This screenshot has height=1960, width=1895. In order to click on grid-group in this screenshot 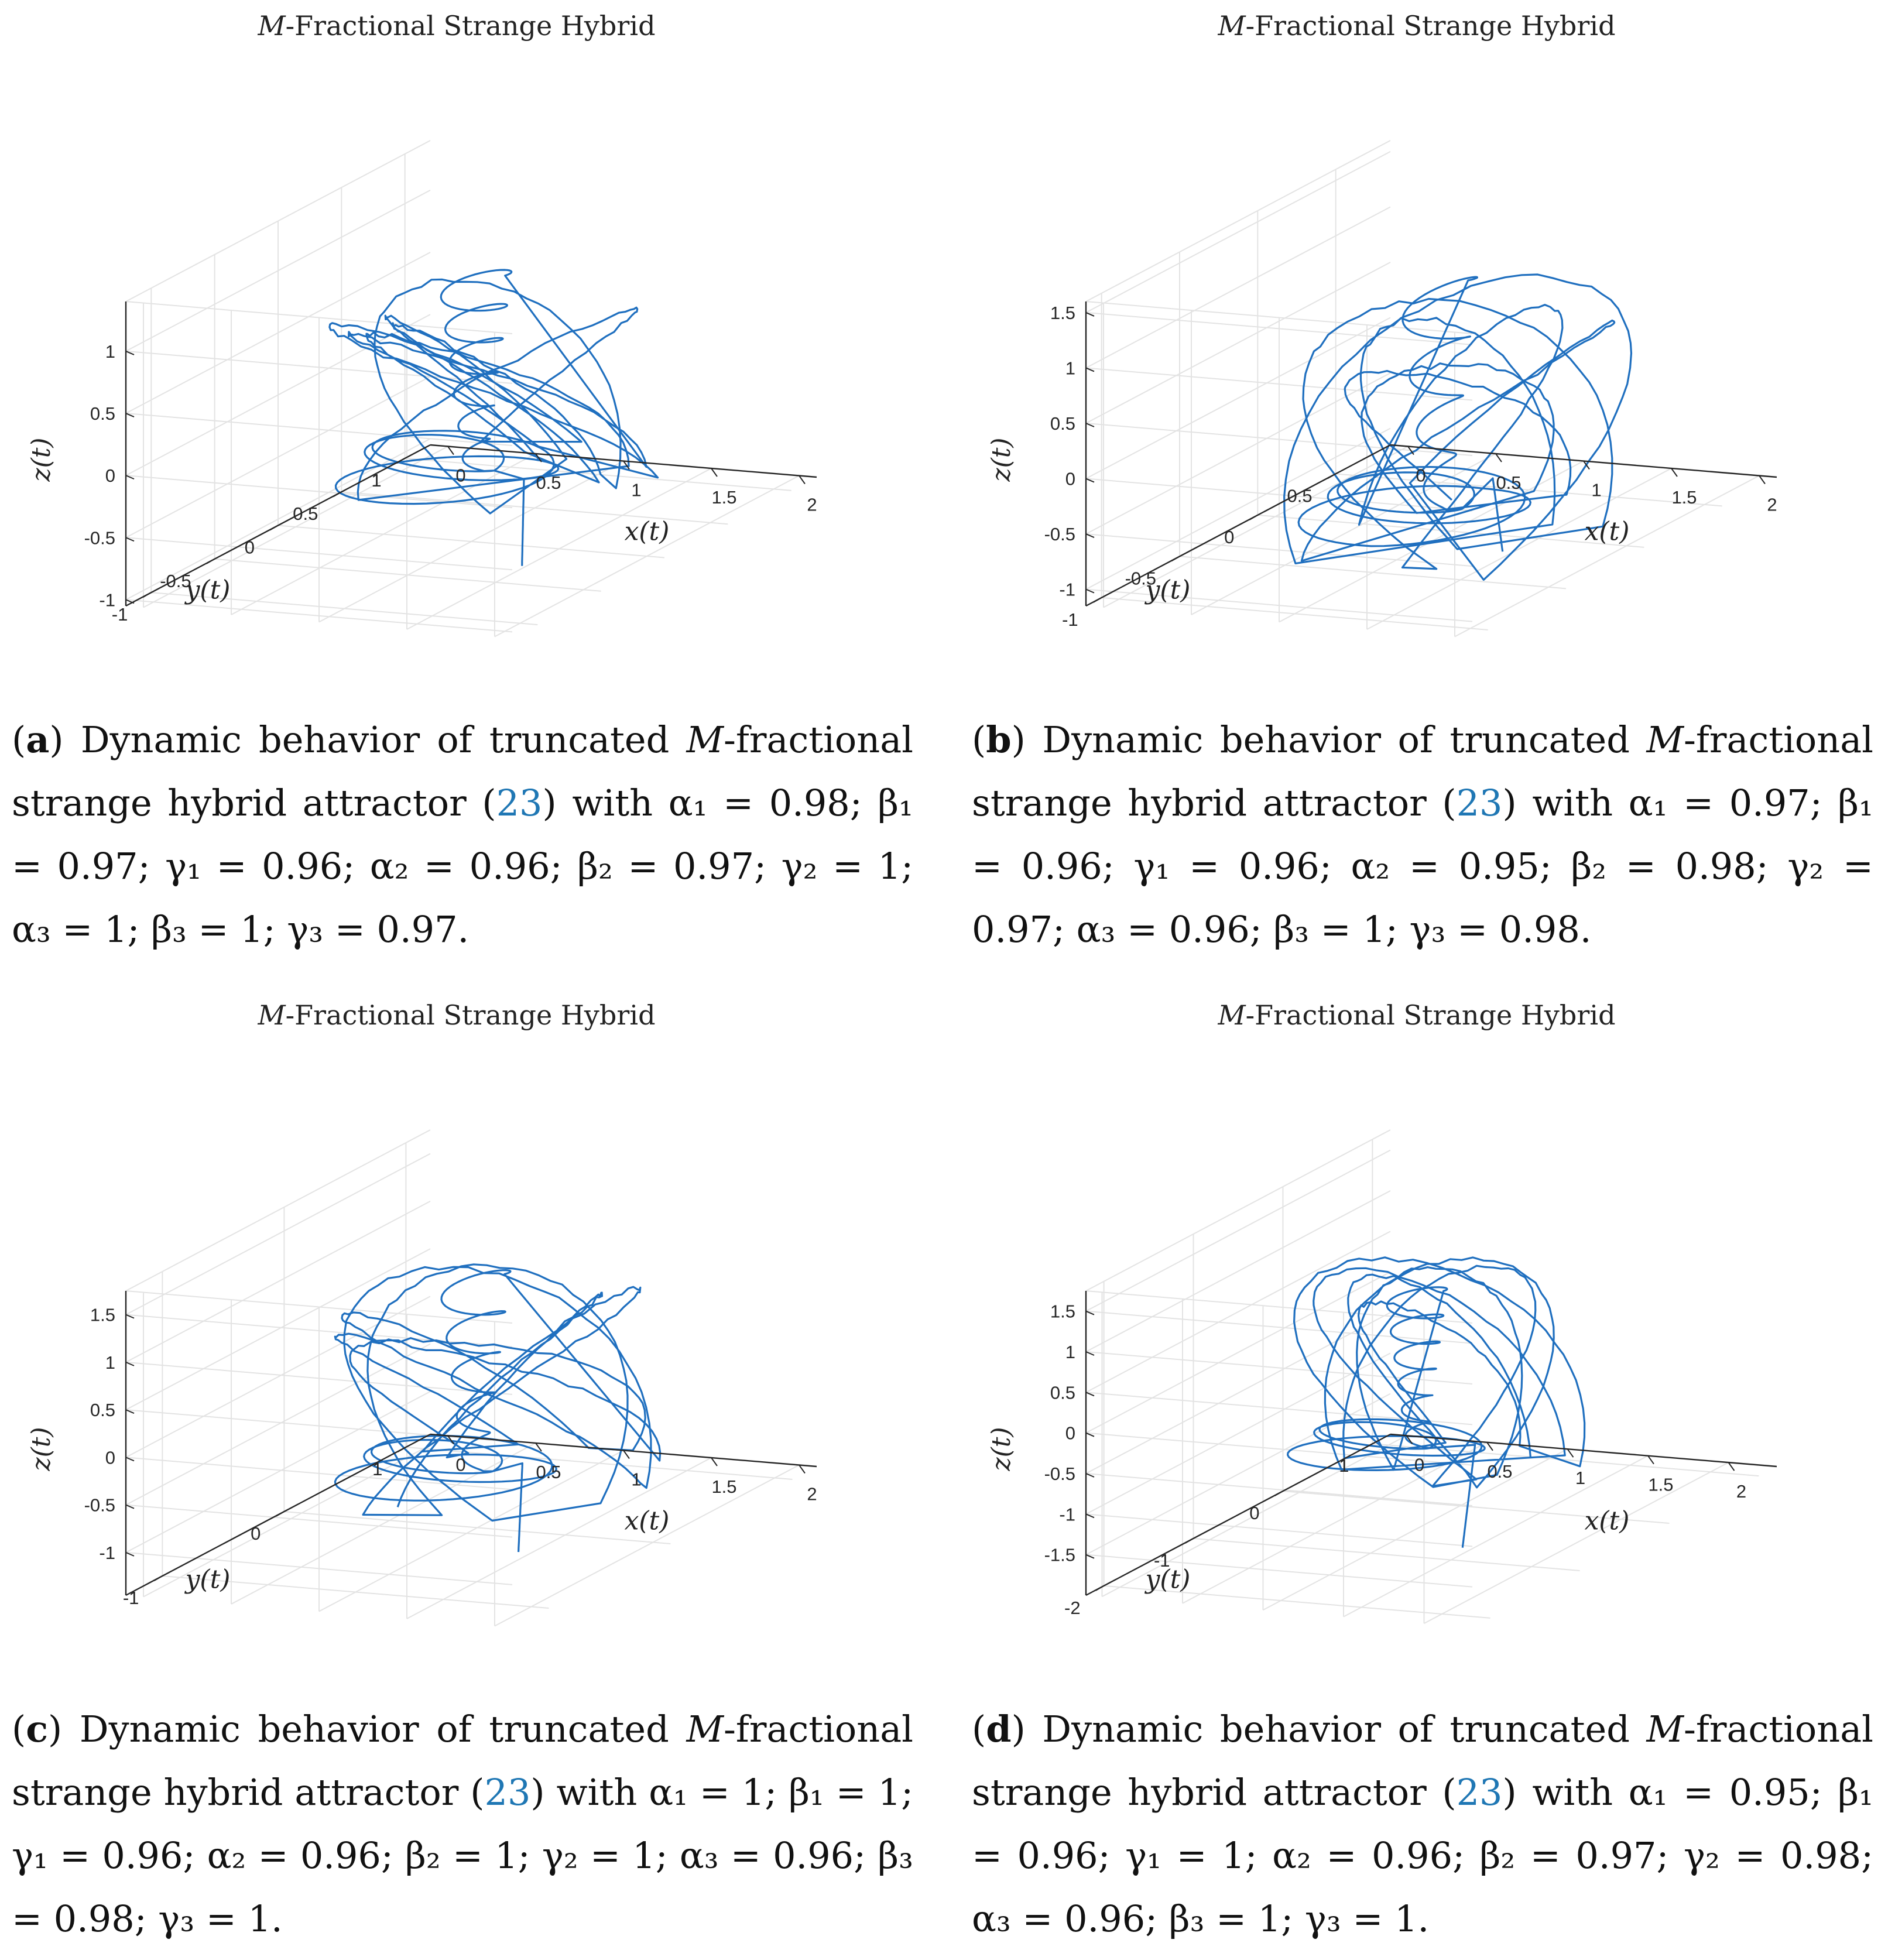, I will do `click(462, 389)`.